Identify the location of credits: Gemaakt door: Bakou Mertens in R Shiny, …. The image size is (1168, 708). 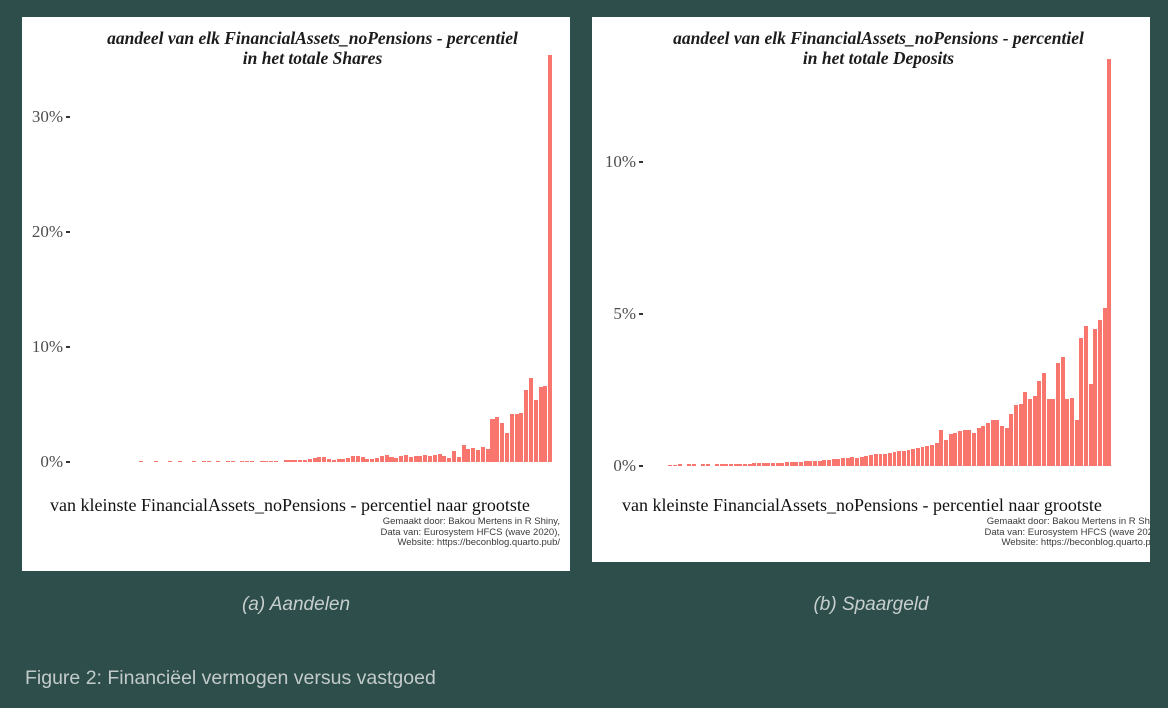
(1067, 532).